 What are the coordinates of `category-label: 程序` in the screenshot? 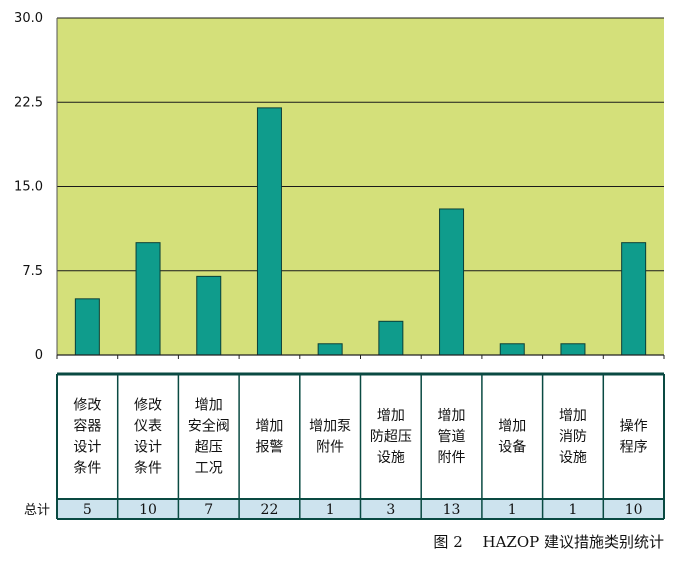 It's located at (634, 448).